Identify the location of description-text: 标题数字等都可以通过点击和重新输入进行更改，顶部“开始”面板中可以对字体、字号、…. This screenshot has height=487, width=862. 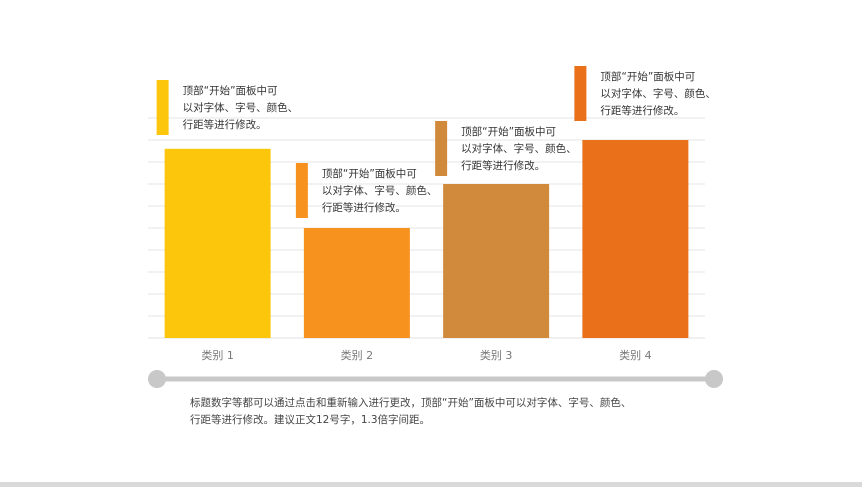
(410, 412).